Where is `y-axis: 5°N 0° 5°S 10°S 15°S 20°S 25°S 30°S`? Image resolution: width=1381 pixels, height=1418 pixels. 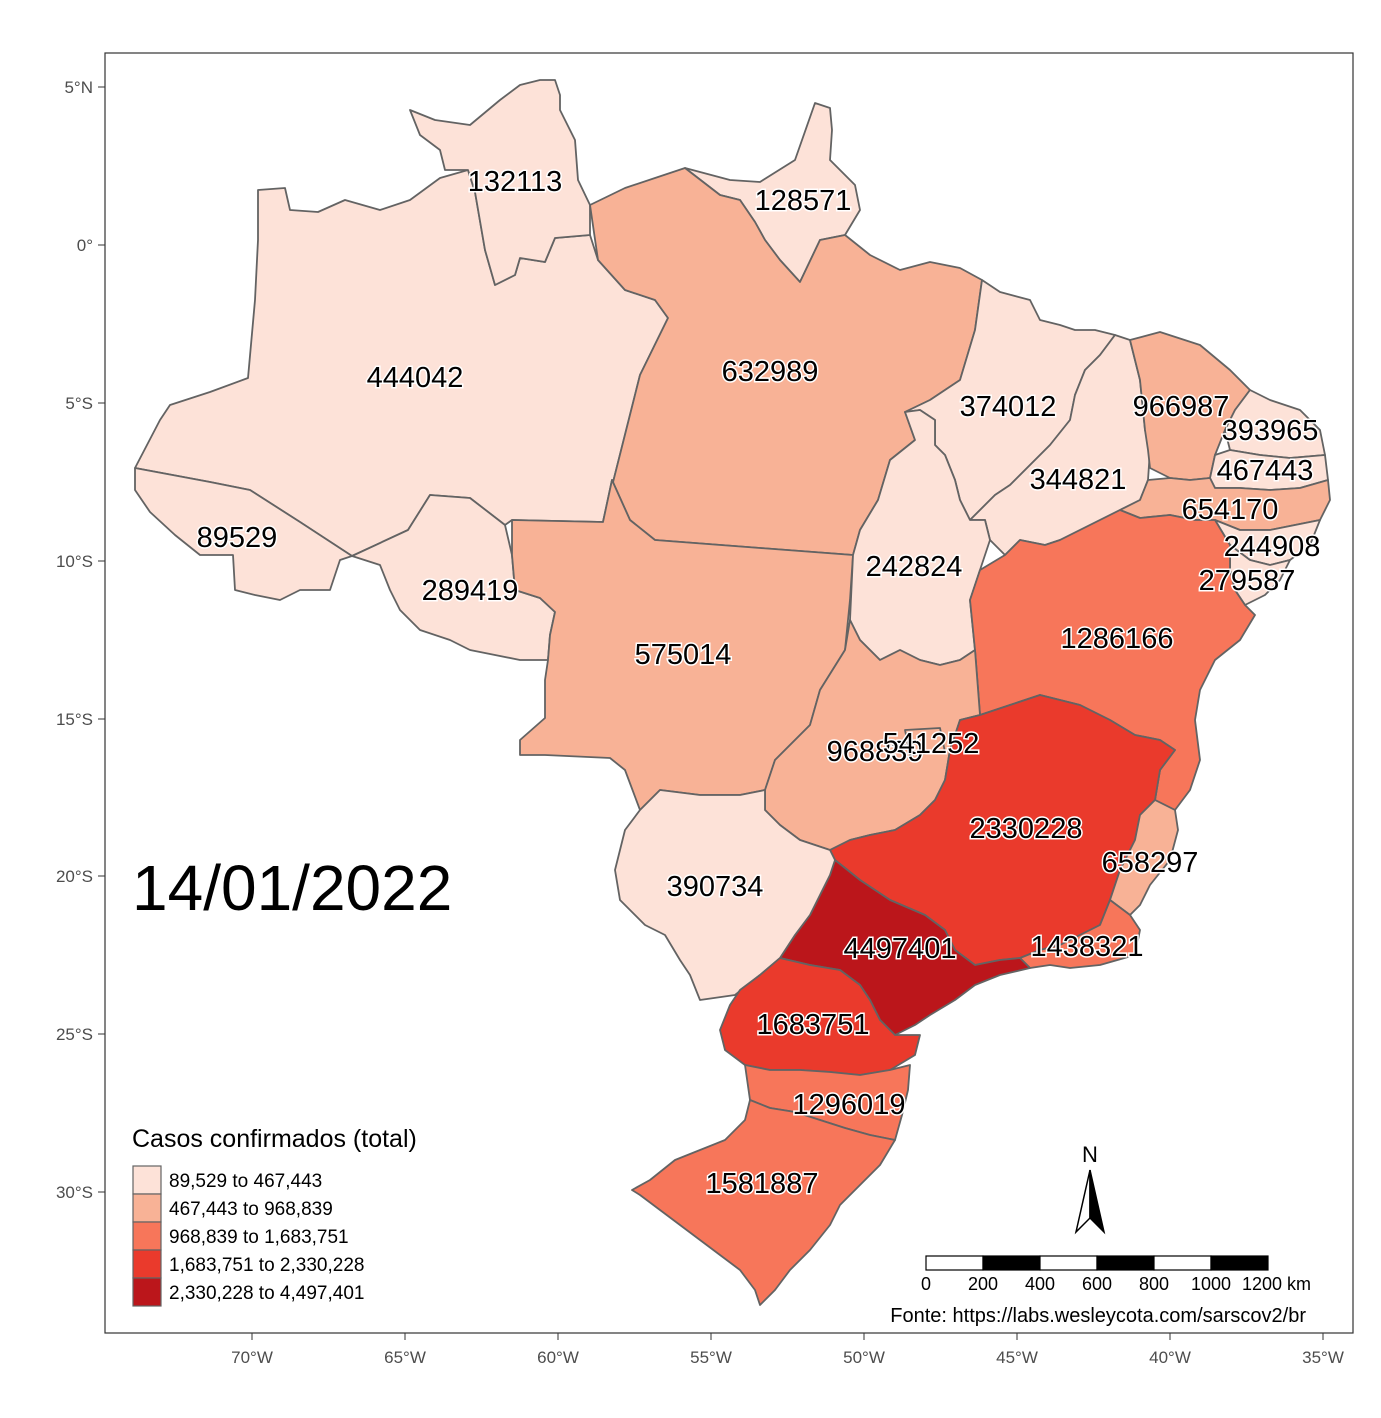 y-axis: 5°N 0° 5°S 10°S 15°S 20°S 25°S 30°S is located at coordinates (80, 640).